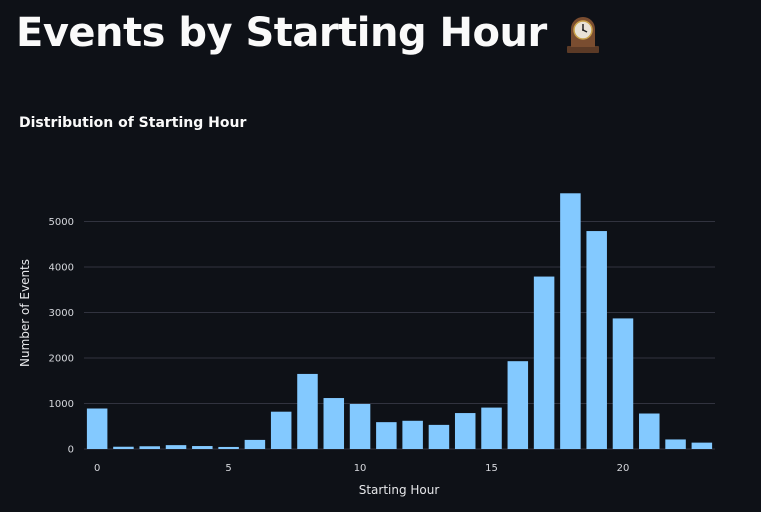 The width and height of the screenshot is (761, 512). I want to click on y-tick-label: 1000, so click(61, 404).